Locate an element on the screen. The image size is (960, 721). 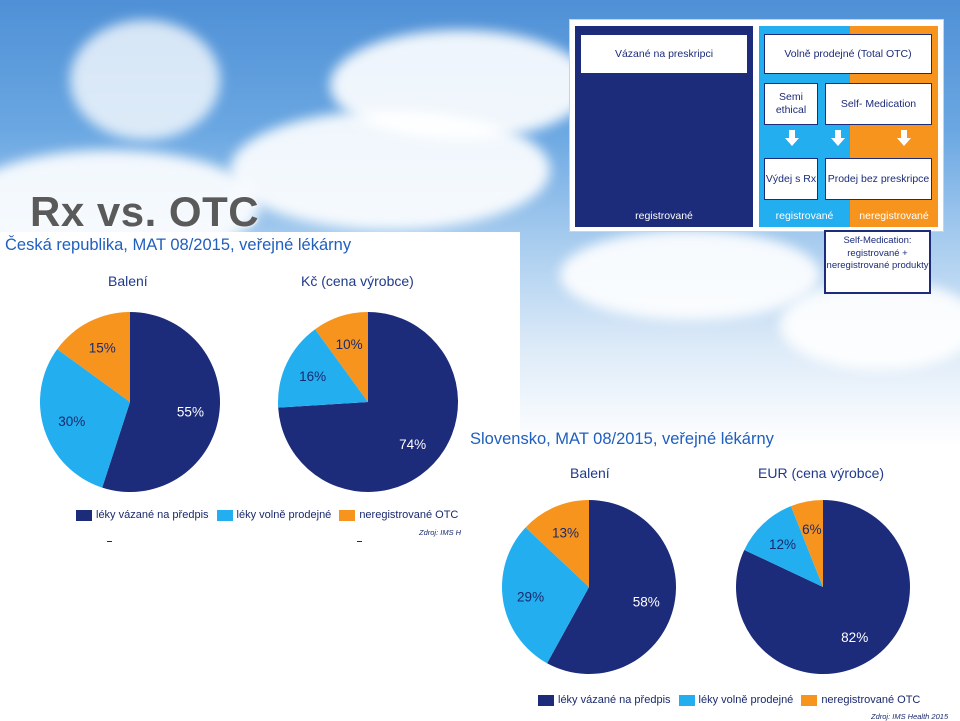
slice-label-rx: 55% is located at coordinates (190, 412).